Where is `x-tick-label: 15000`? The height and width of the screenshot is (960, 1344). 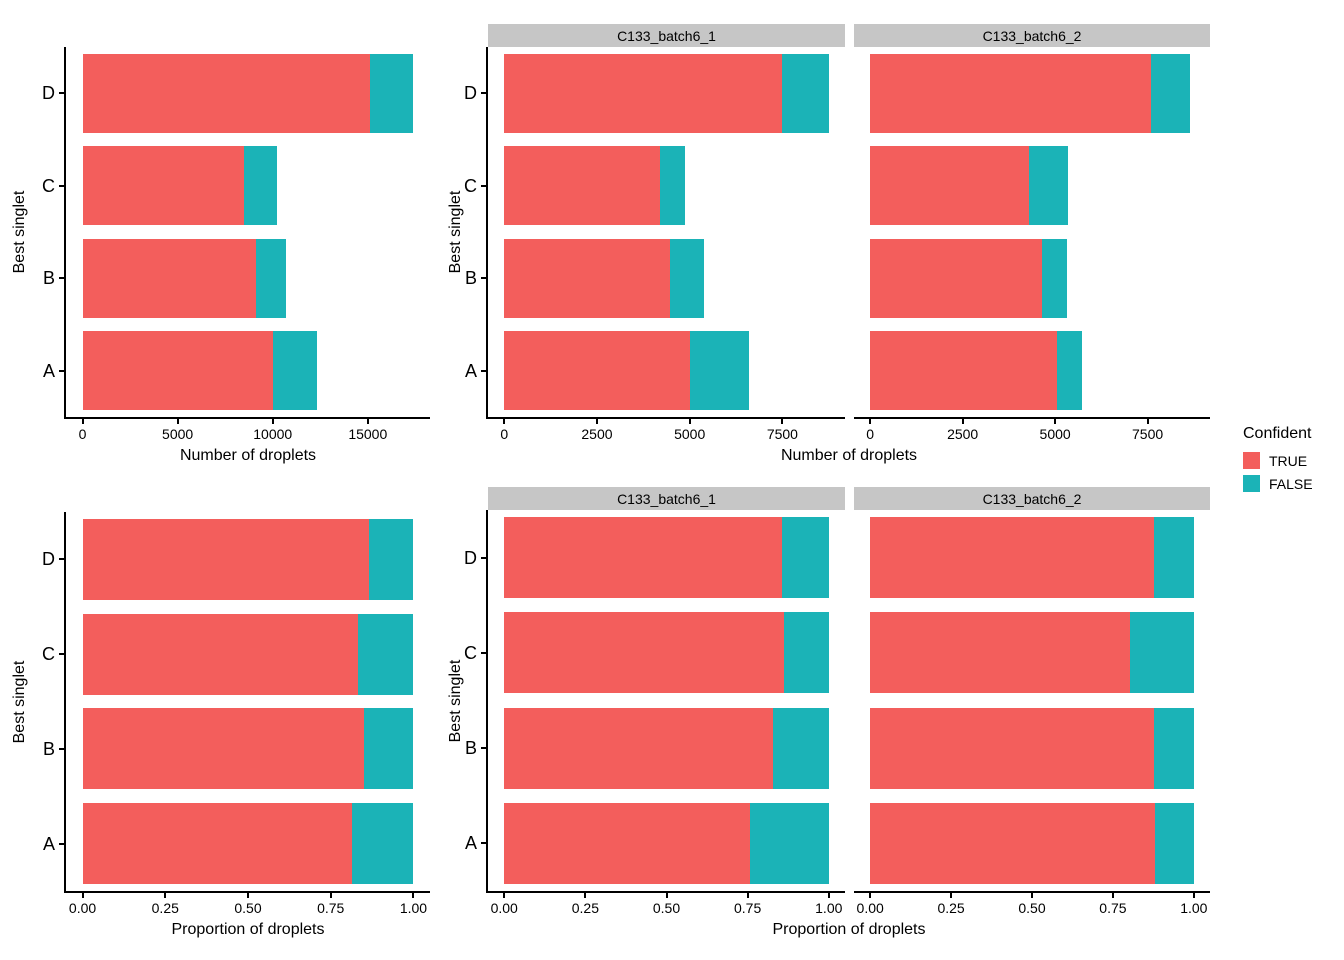 x-tick-label: 15000 is located at coordinates (368, 434).